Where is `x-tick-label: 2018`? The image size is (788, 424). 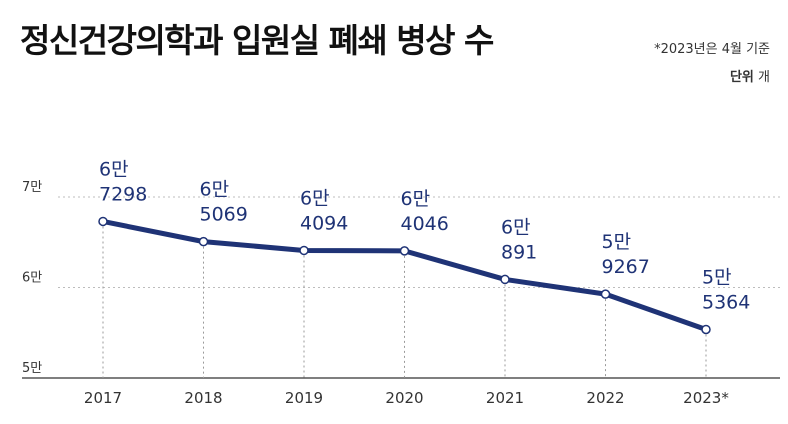
x-tick-label: 2018 is located at coordinates (203, 398).